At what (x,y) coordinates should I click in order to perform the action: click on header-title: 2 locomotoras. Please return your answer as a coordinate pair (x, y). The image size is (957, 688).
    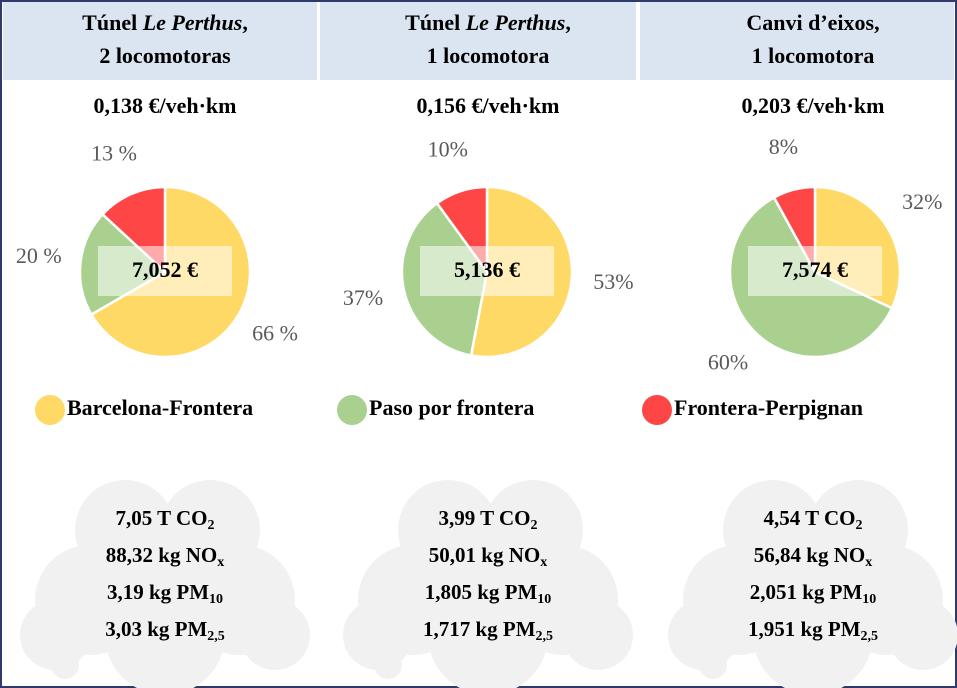
    Looking at the image, I should click on (165, 55).